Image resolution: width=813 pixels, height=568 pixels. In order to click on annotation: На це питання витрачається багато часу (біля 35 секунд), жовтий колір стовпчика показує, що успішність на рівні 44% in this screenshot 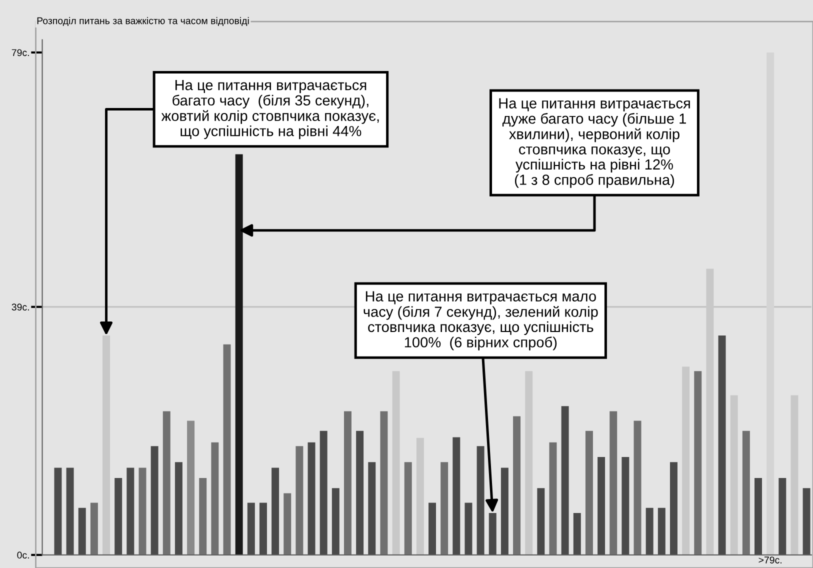, I will do `click(270, 110)`.